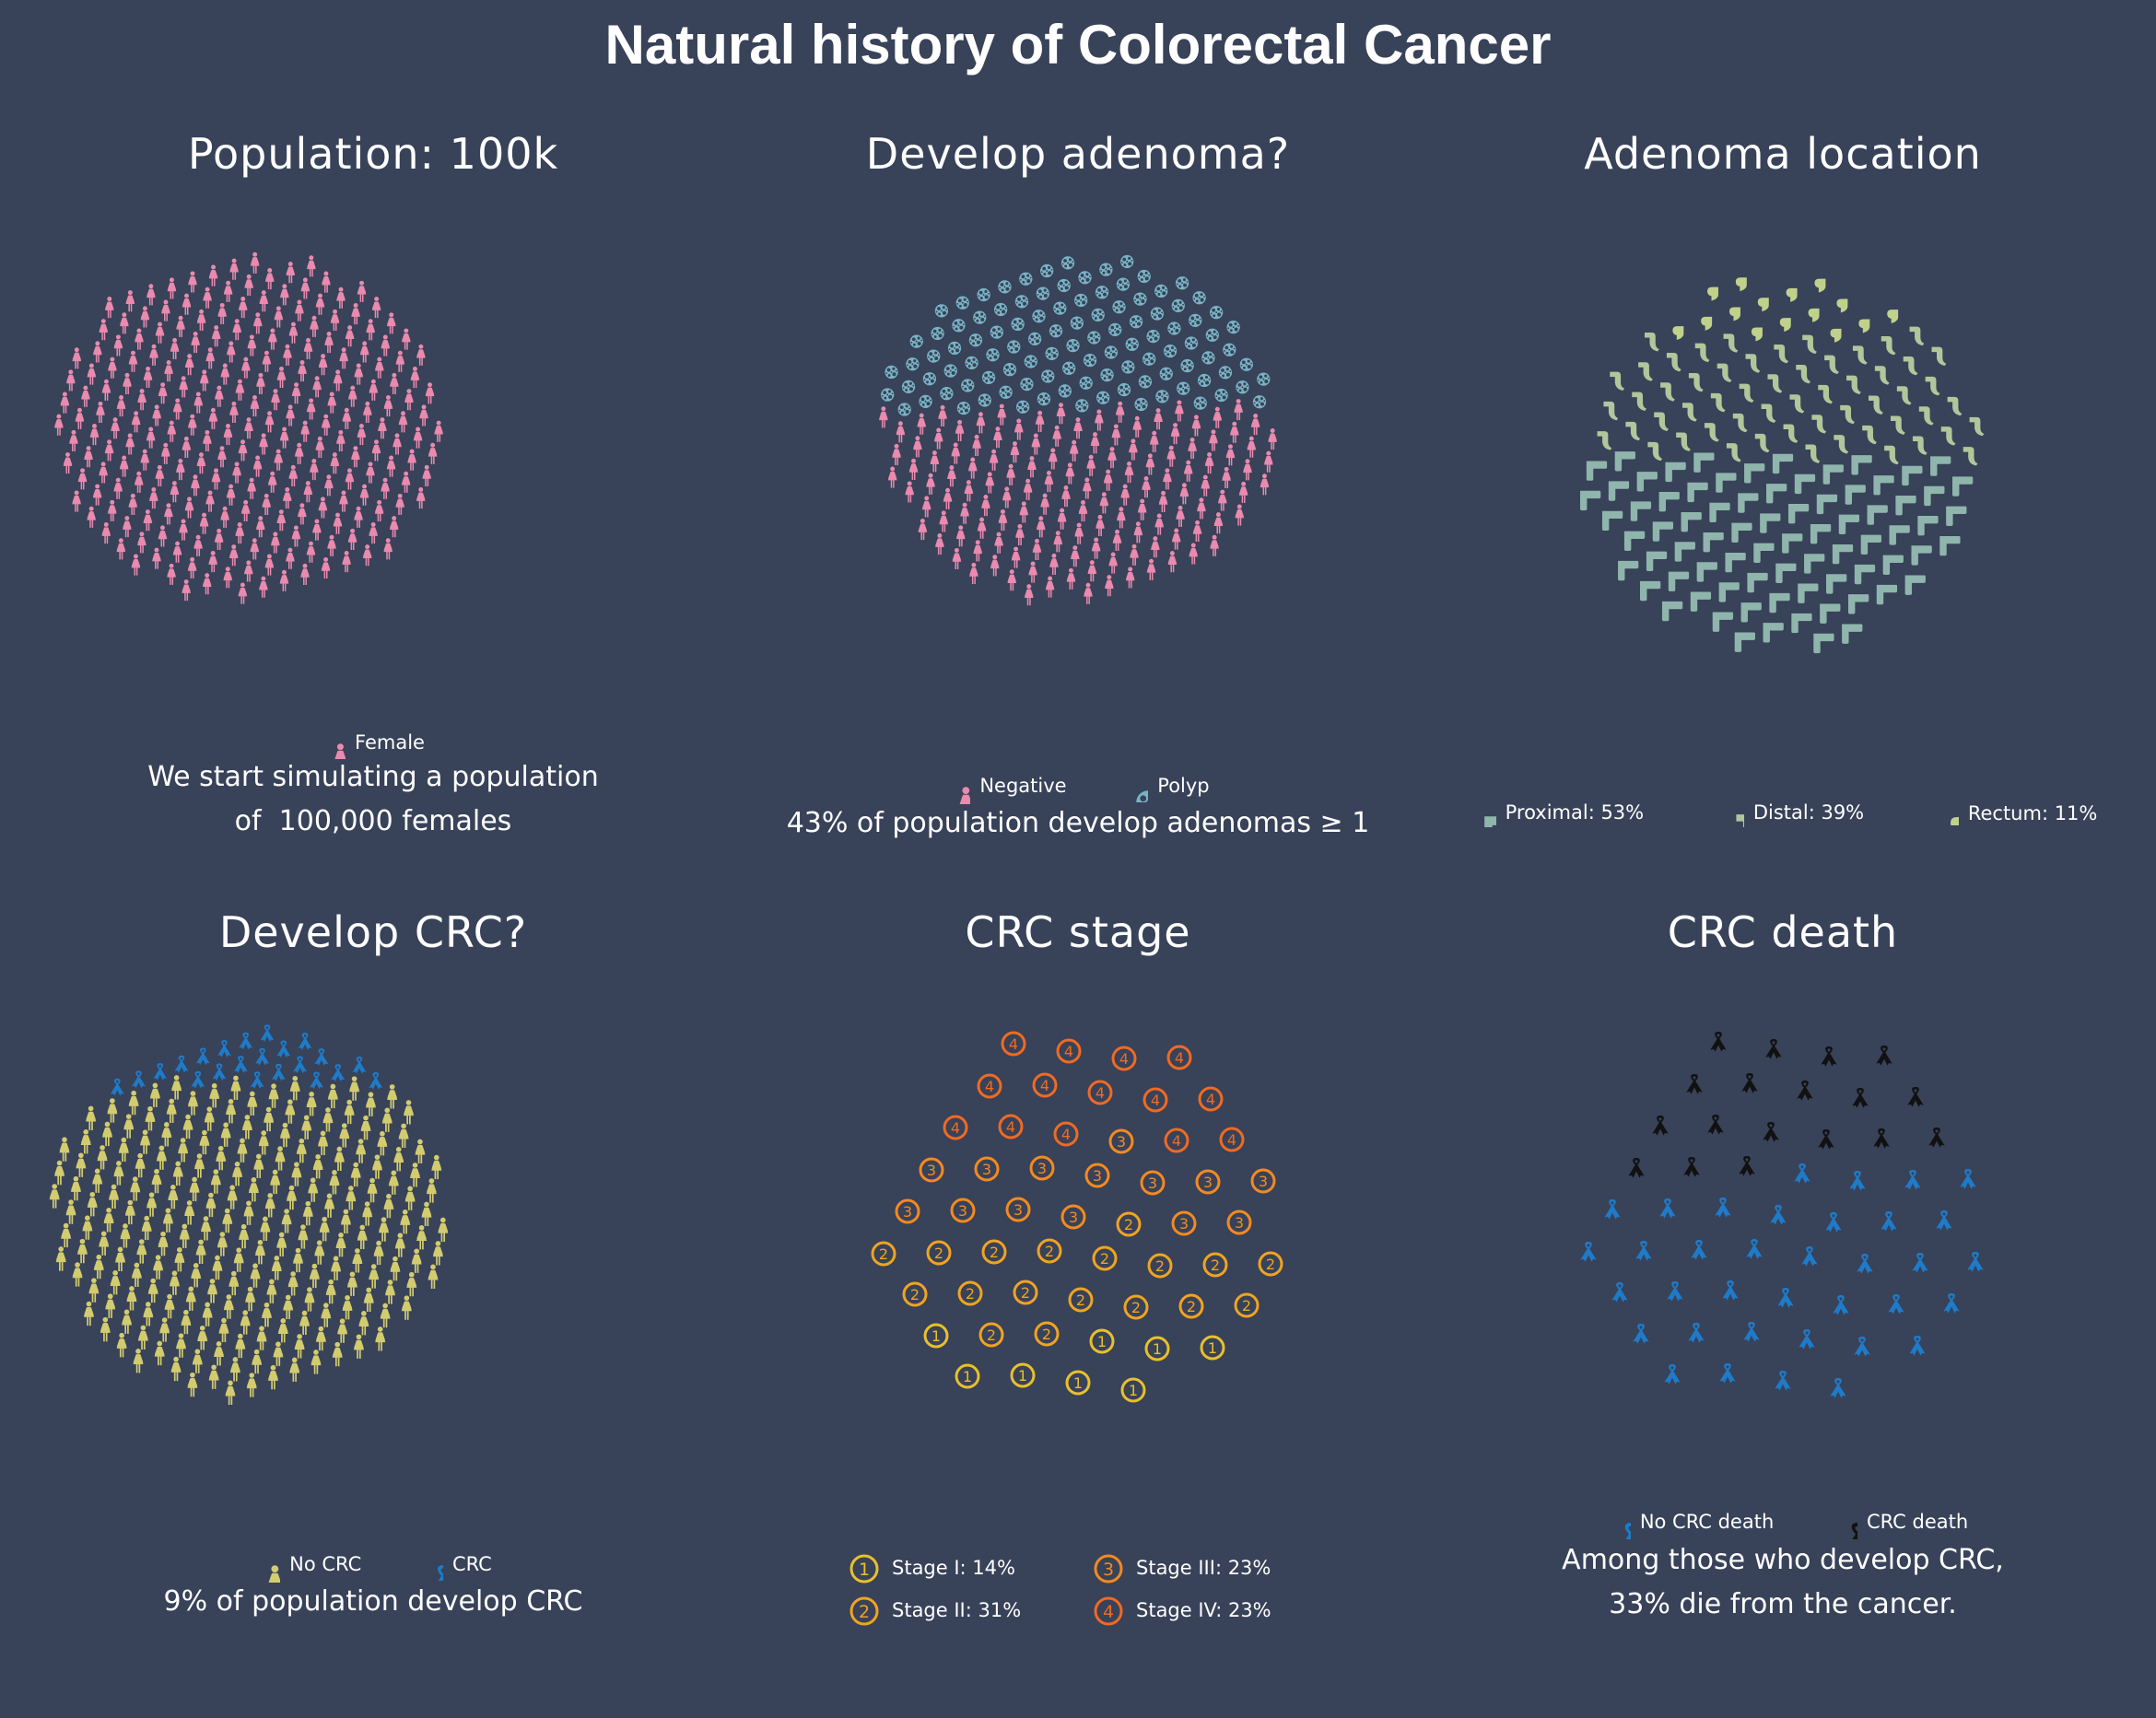 This screenshot has width=2156, height=1718. I want to click on stage-1-icon: 1, so click(967, 1376).